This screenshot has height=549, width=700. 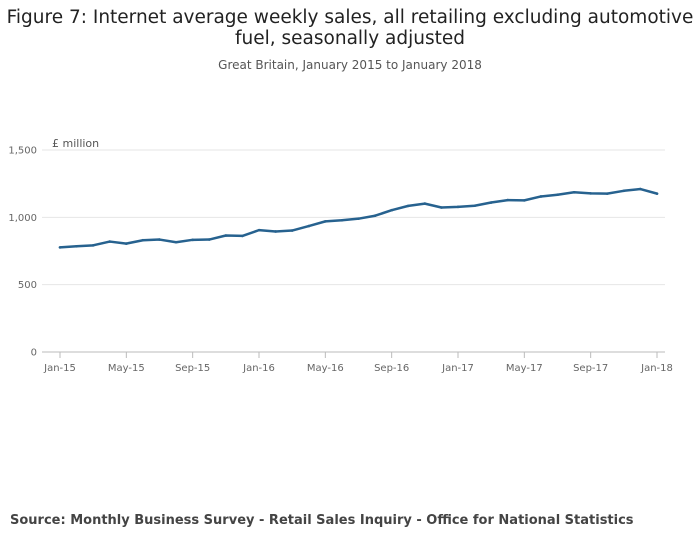 What do you see at coordinates (22, 218) in the screenshot?
I see `y-tick-label: 1,000` at bounding box center [22, 218].